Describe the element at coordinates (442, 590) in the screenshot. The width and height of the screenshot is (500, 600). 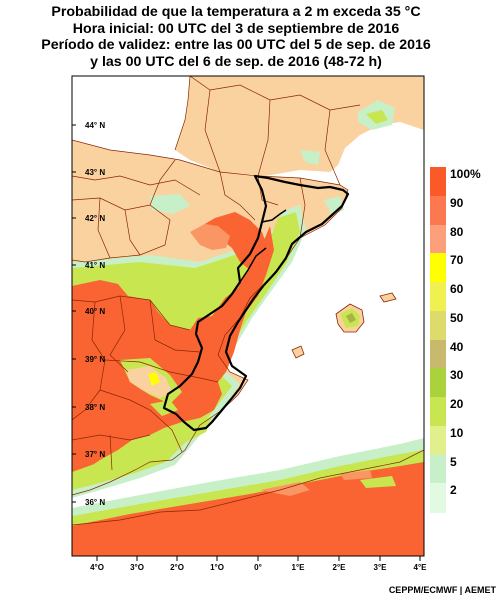
I see `credit-text: CEPPM/ECMWF | AEMET` at that location.